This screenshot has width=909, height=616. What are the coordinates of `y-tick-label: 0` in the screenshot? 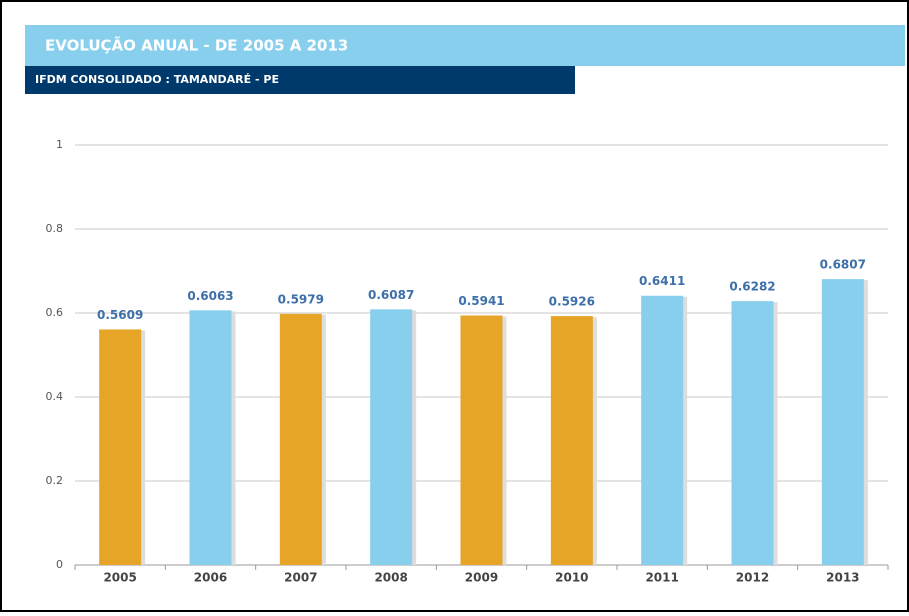 It's located at (59, 564).